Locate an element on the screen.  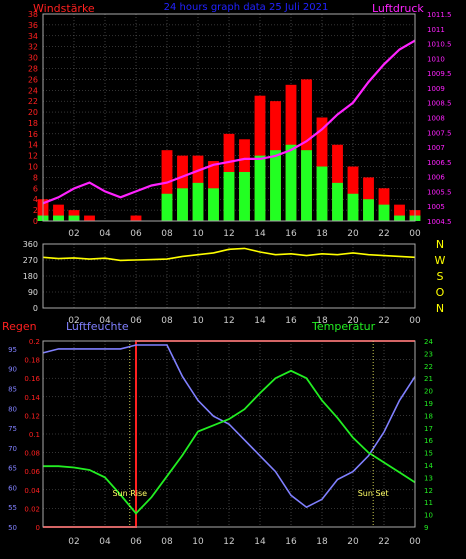
wind-x-tick-label: 10 is located at coordinates (198, 234).